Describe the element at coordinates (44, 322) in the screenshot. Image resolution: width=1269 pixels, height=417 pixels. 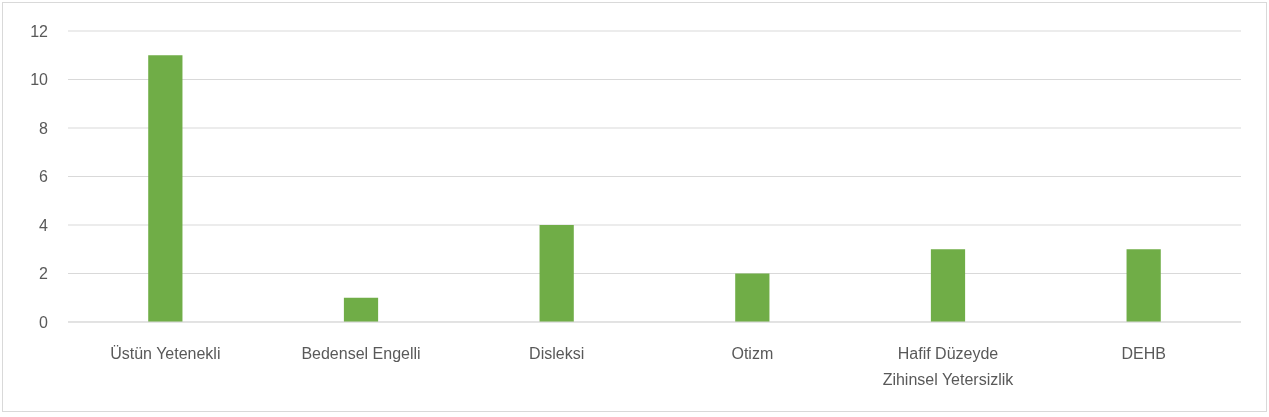
I see `y-tick-label: 0` at that location.